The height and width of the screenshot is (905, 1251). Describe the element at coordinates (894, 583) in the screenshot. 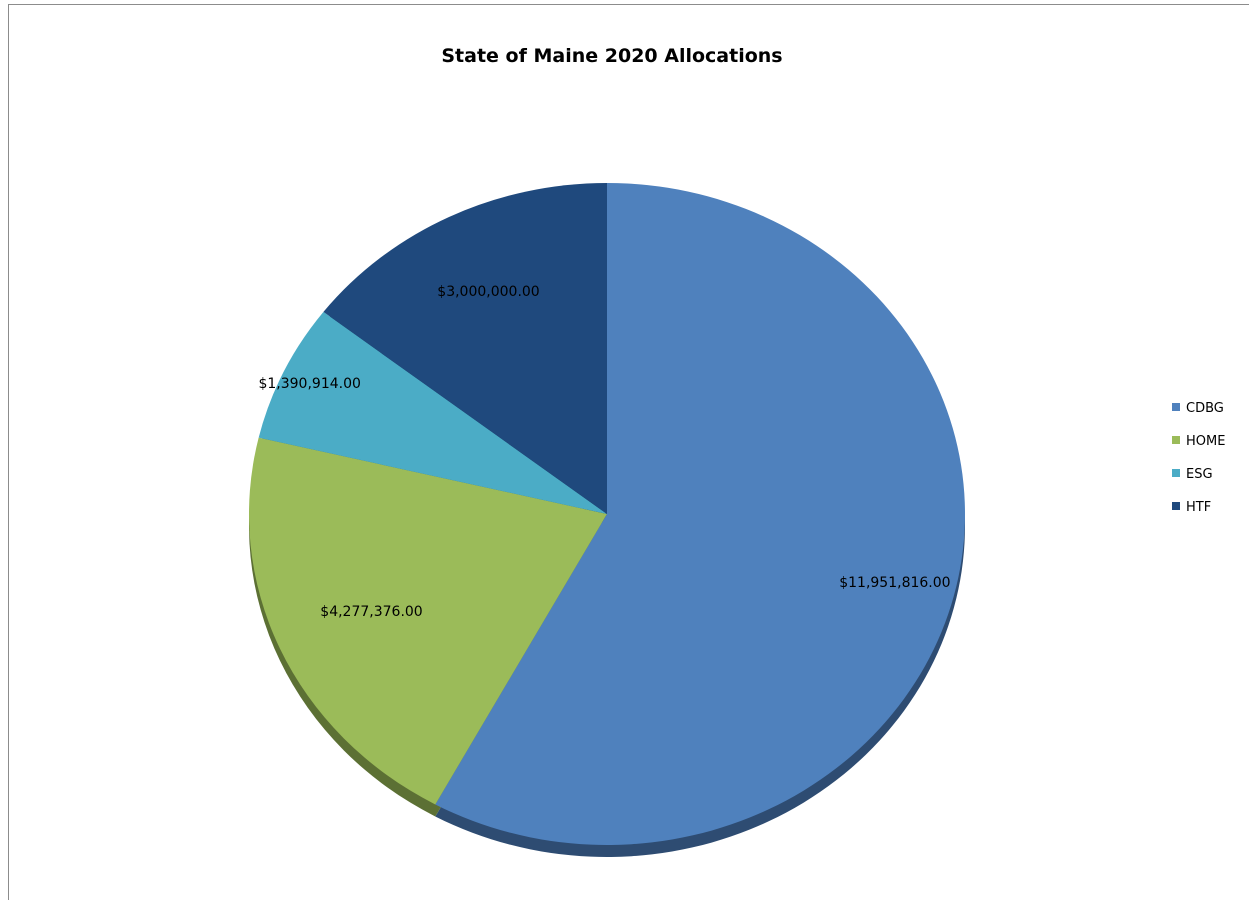

I see `data-label-cdbg: $11,951,816.00` at that location.